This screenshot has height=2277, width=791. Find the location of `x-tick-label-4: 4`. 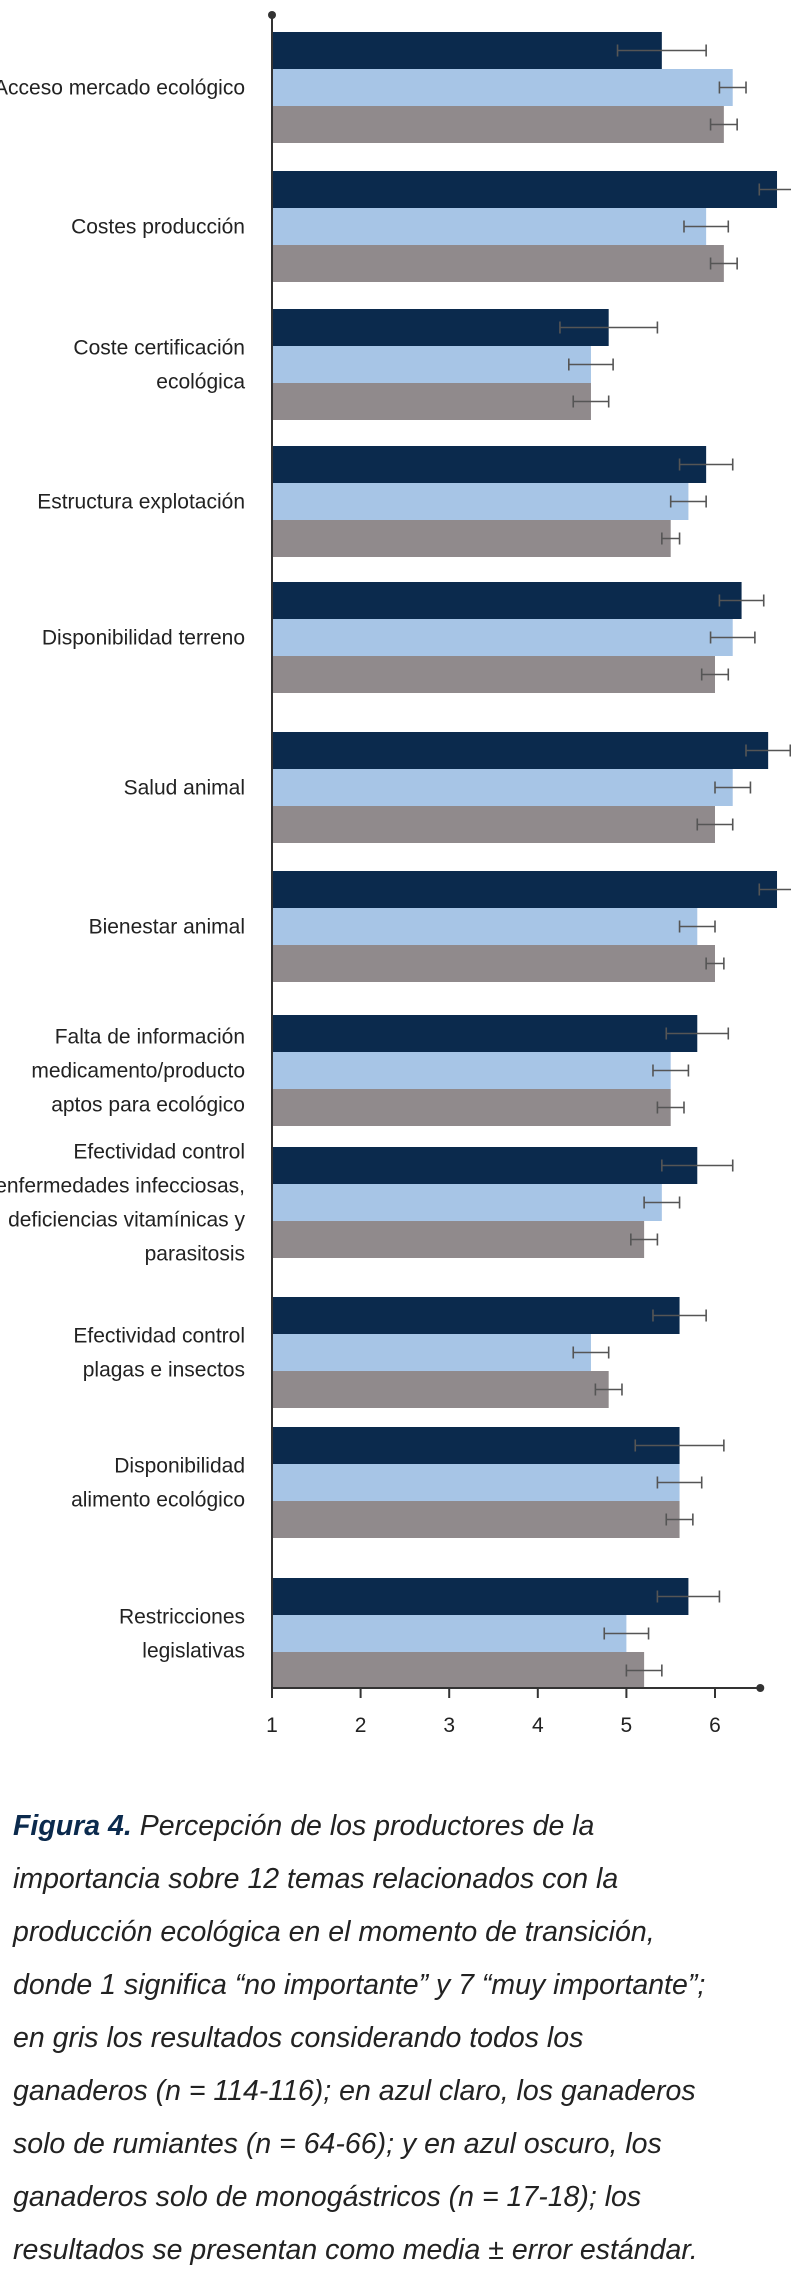

x-tick-label-4: 4 is located at coordinates (538, 1725).